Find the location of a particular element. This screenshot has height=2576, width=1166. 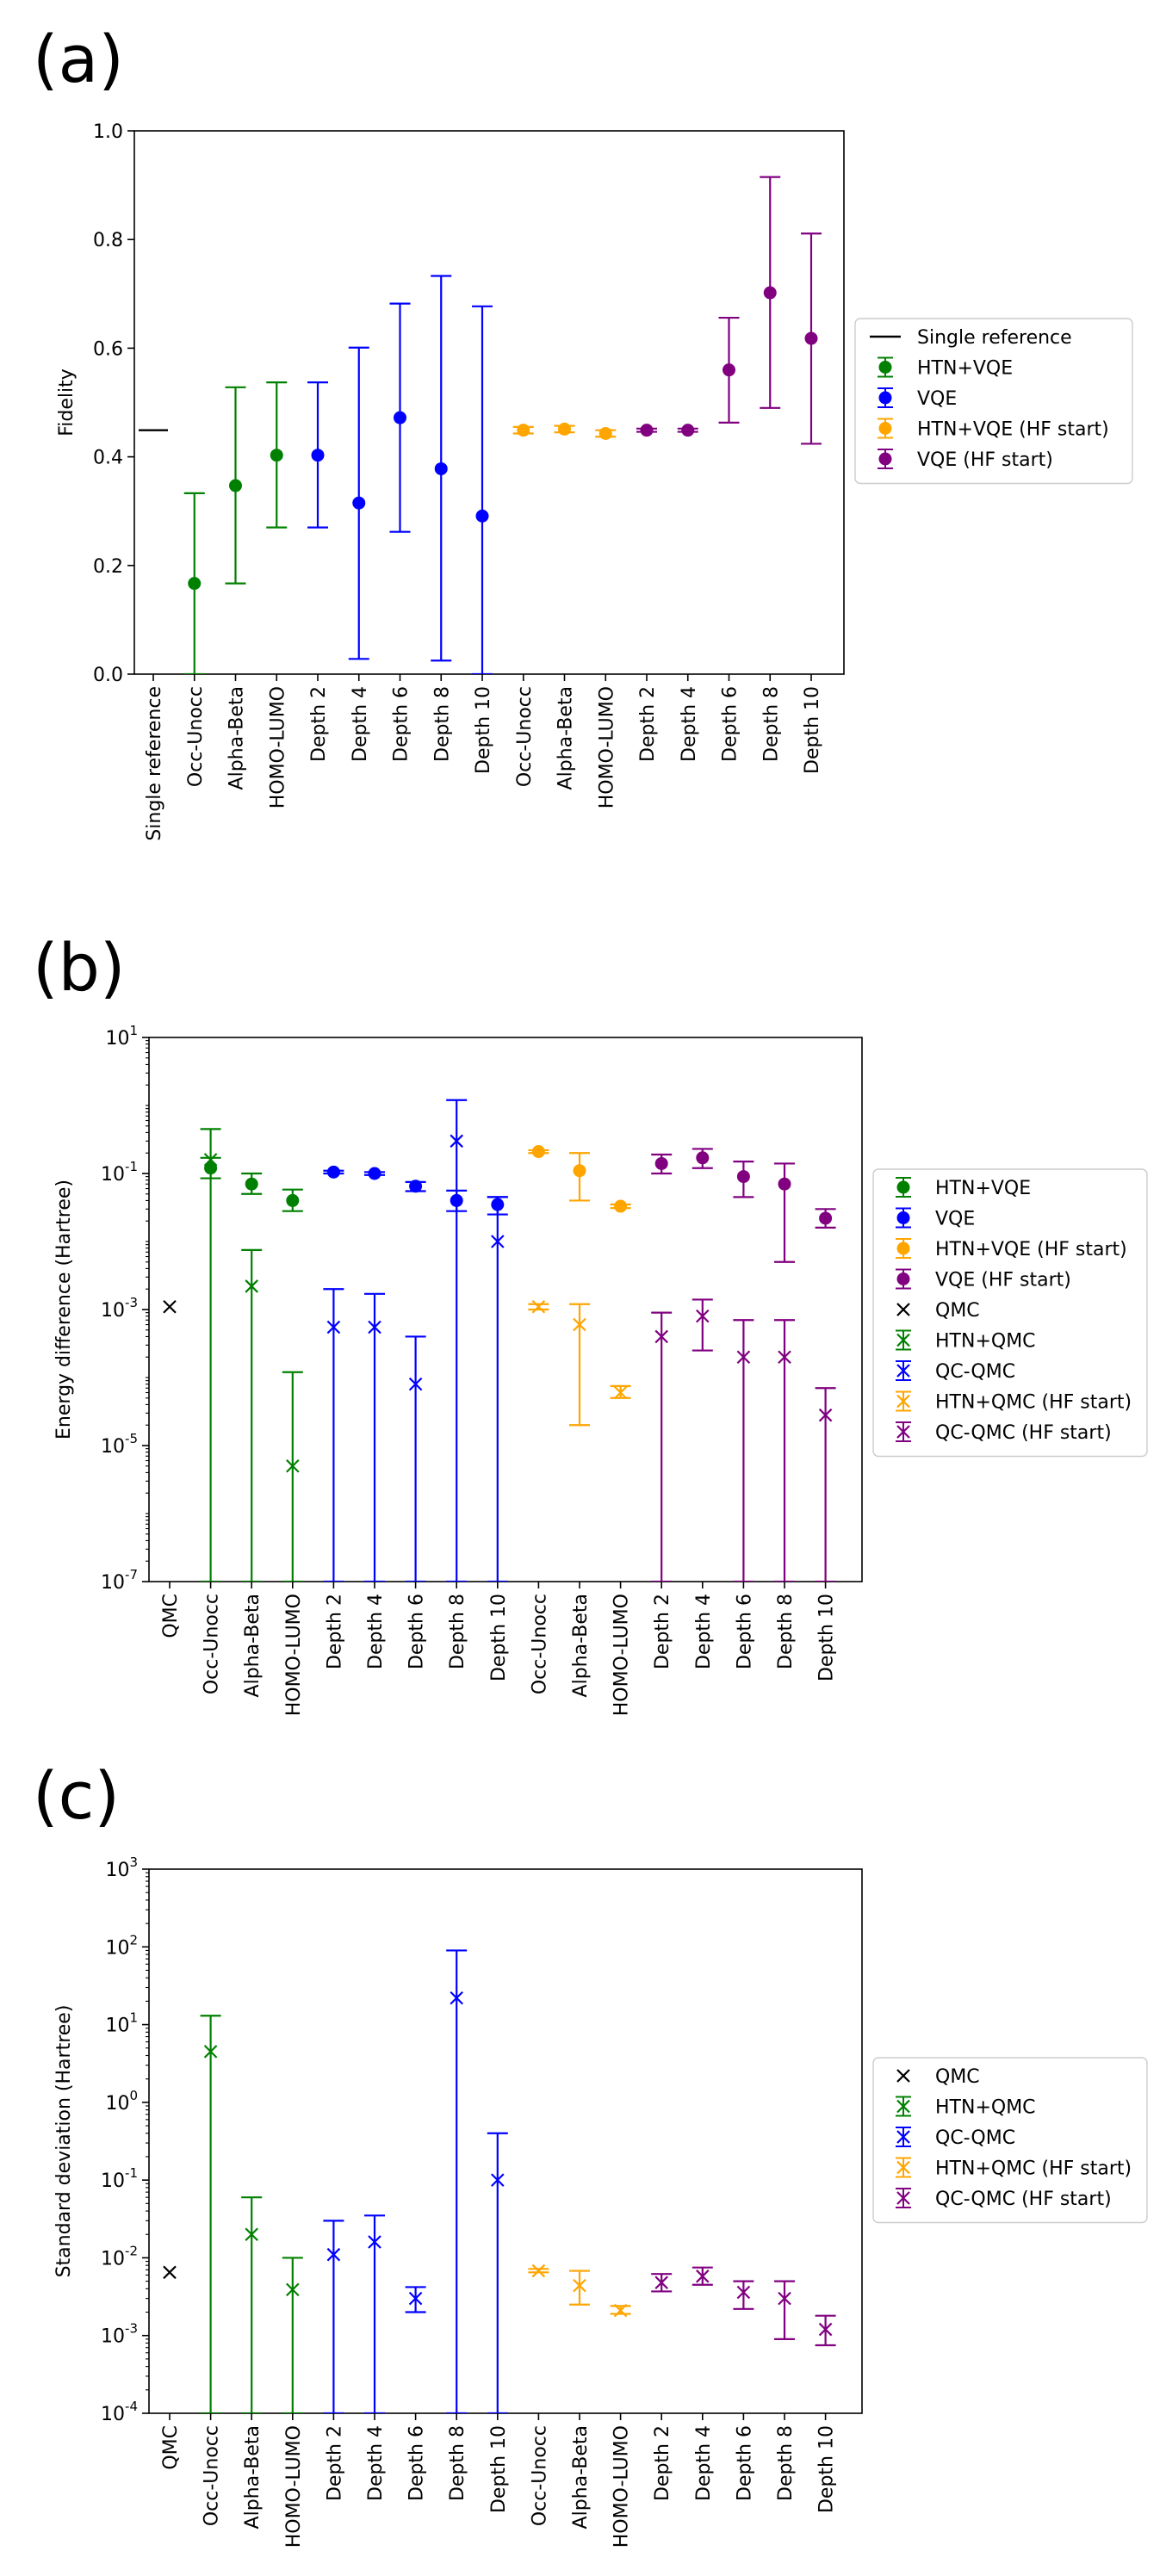

series-qc-qmc-hf-start- is located at coordinates (743, 1440).